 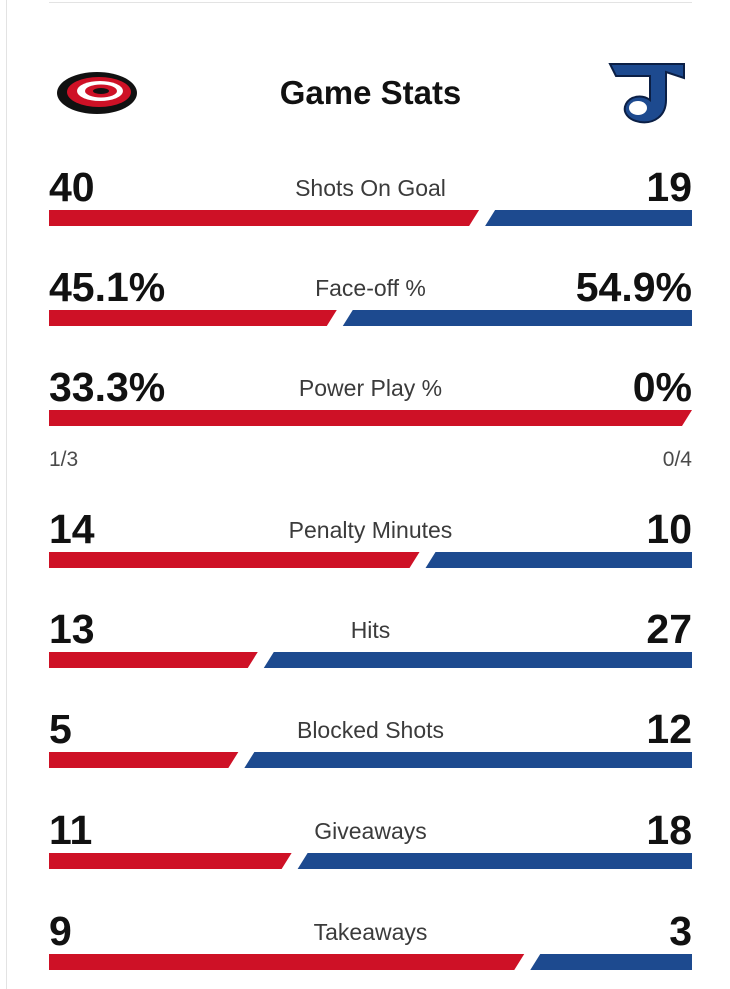 I want to click on home-stat-value: 11, so click(x=71, y=830).